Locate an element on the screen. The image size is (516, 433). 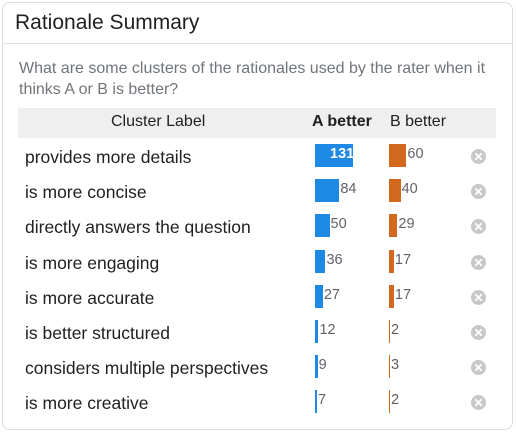
cluster-label: directly answers the question is located at coordinates (138, 227).